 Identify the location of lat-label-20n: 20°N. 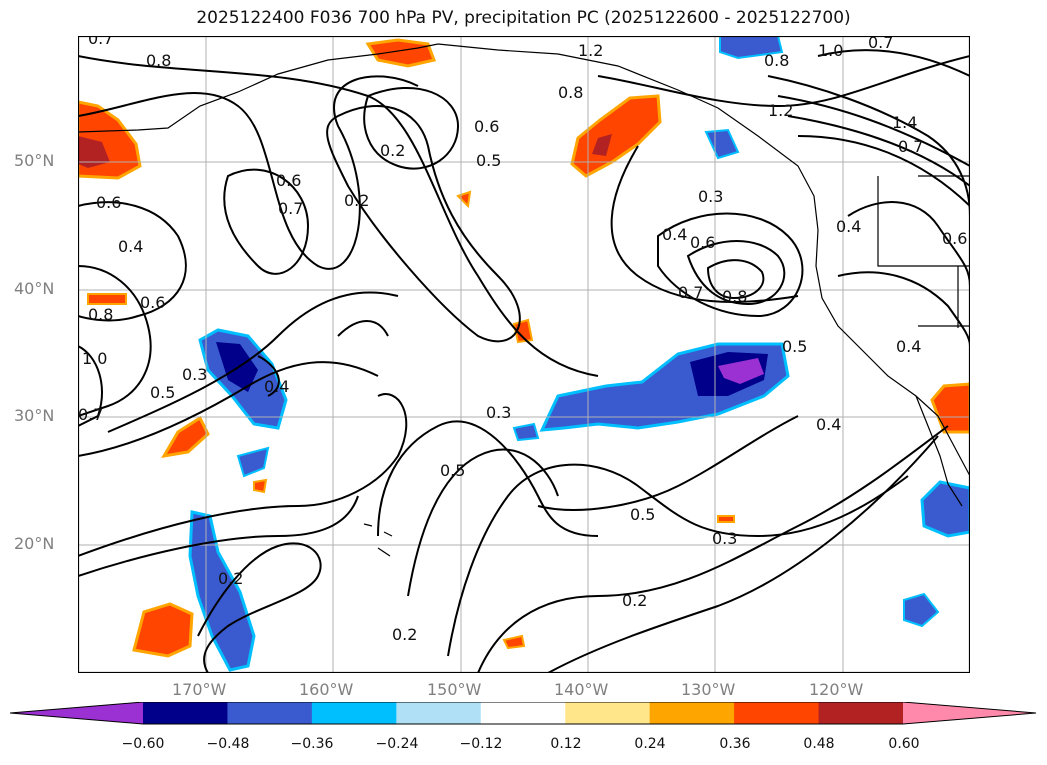
(34, 543).